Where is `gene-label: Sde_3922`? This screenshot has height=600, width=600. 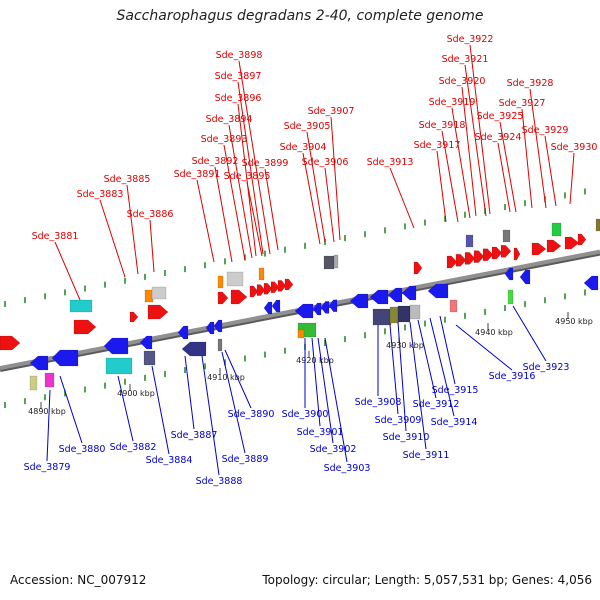 gene-label: Sde_3922 is located at coordinates (470, 39).